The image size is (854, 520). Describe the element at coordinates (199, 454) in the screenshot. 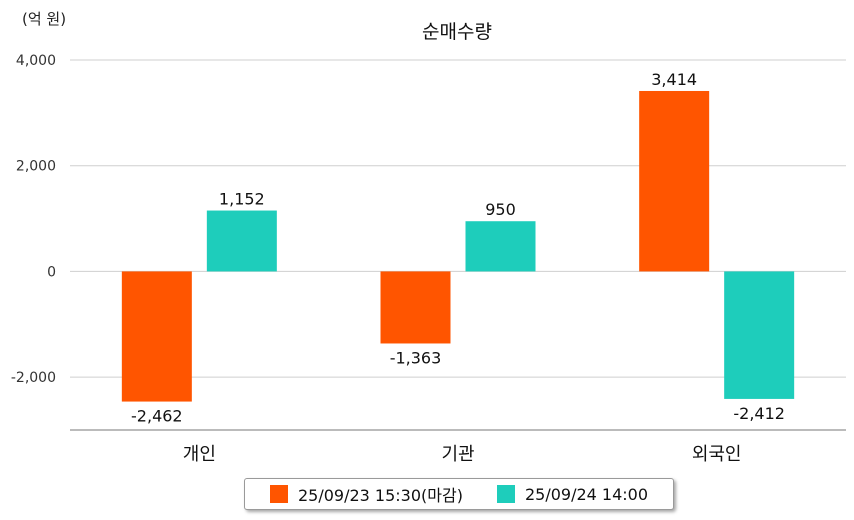

I see `x-tick-label: 개인` at that location.